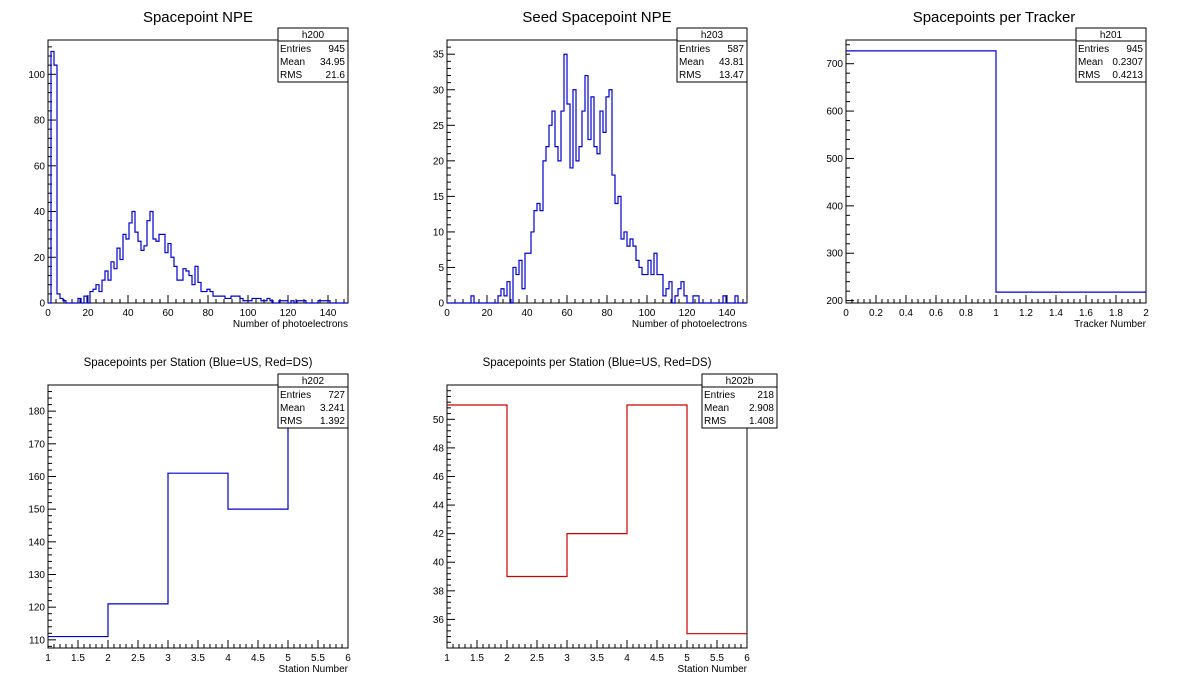 The image size is (1196, 690). I want to click on y-tick-label: 36, so click(439, 620).